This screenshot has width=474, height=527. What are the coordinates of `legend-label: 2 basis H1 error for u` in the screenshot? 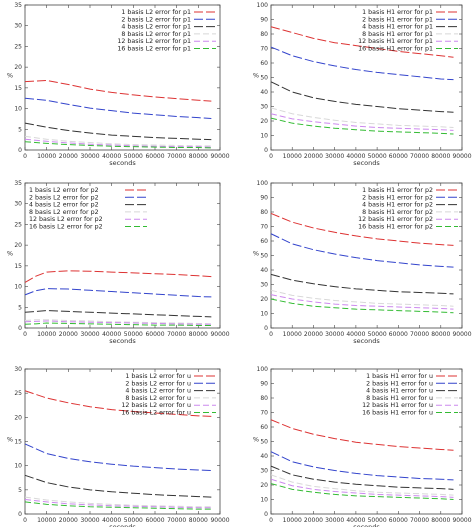 It's located at (399, 383).